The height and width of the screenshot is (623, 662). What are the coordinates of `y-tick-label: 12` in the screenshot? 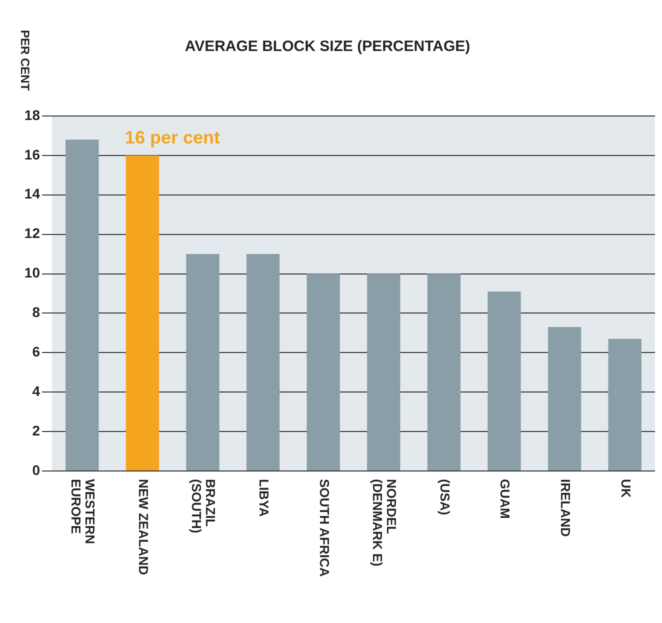 It's located at (32, 233).